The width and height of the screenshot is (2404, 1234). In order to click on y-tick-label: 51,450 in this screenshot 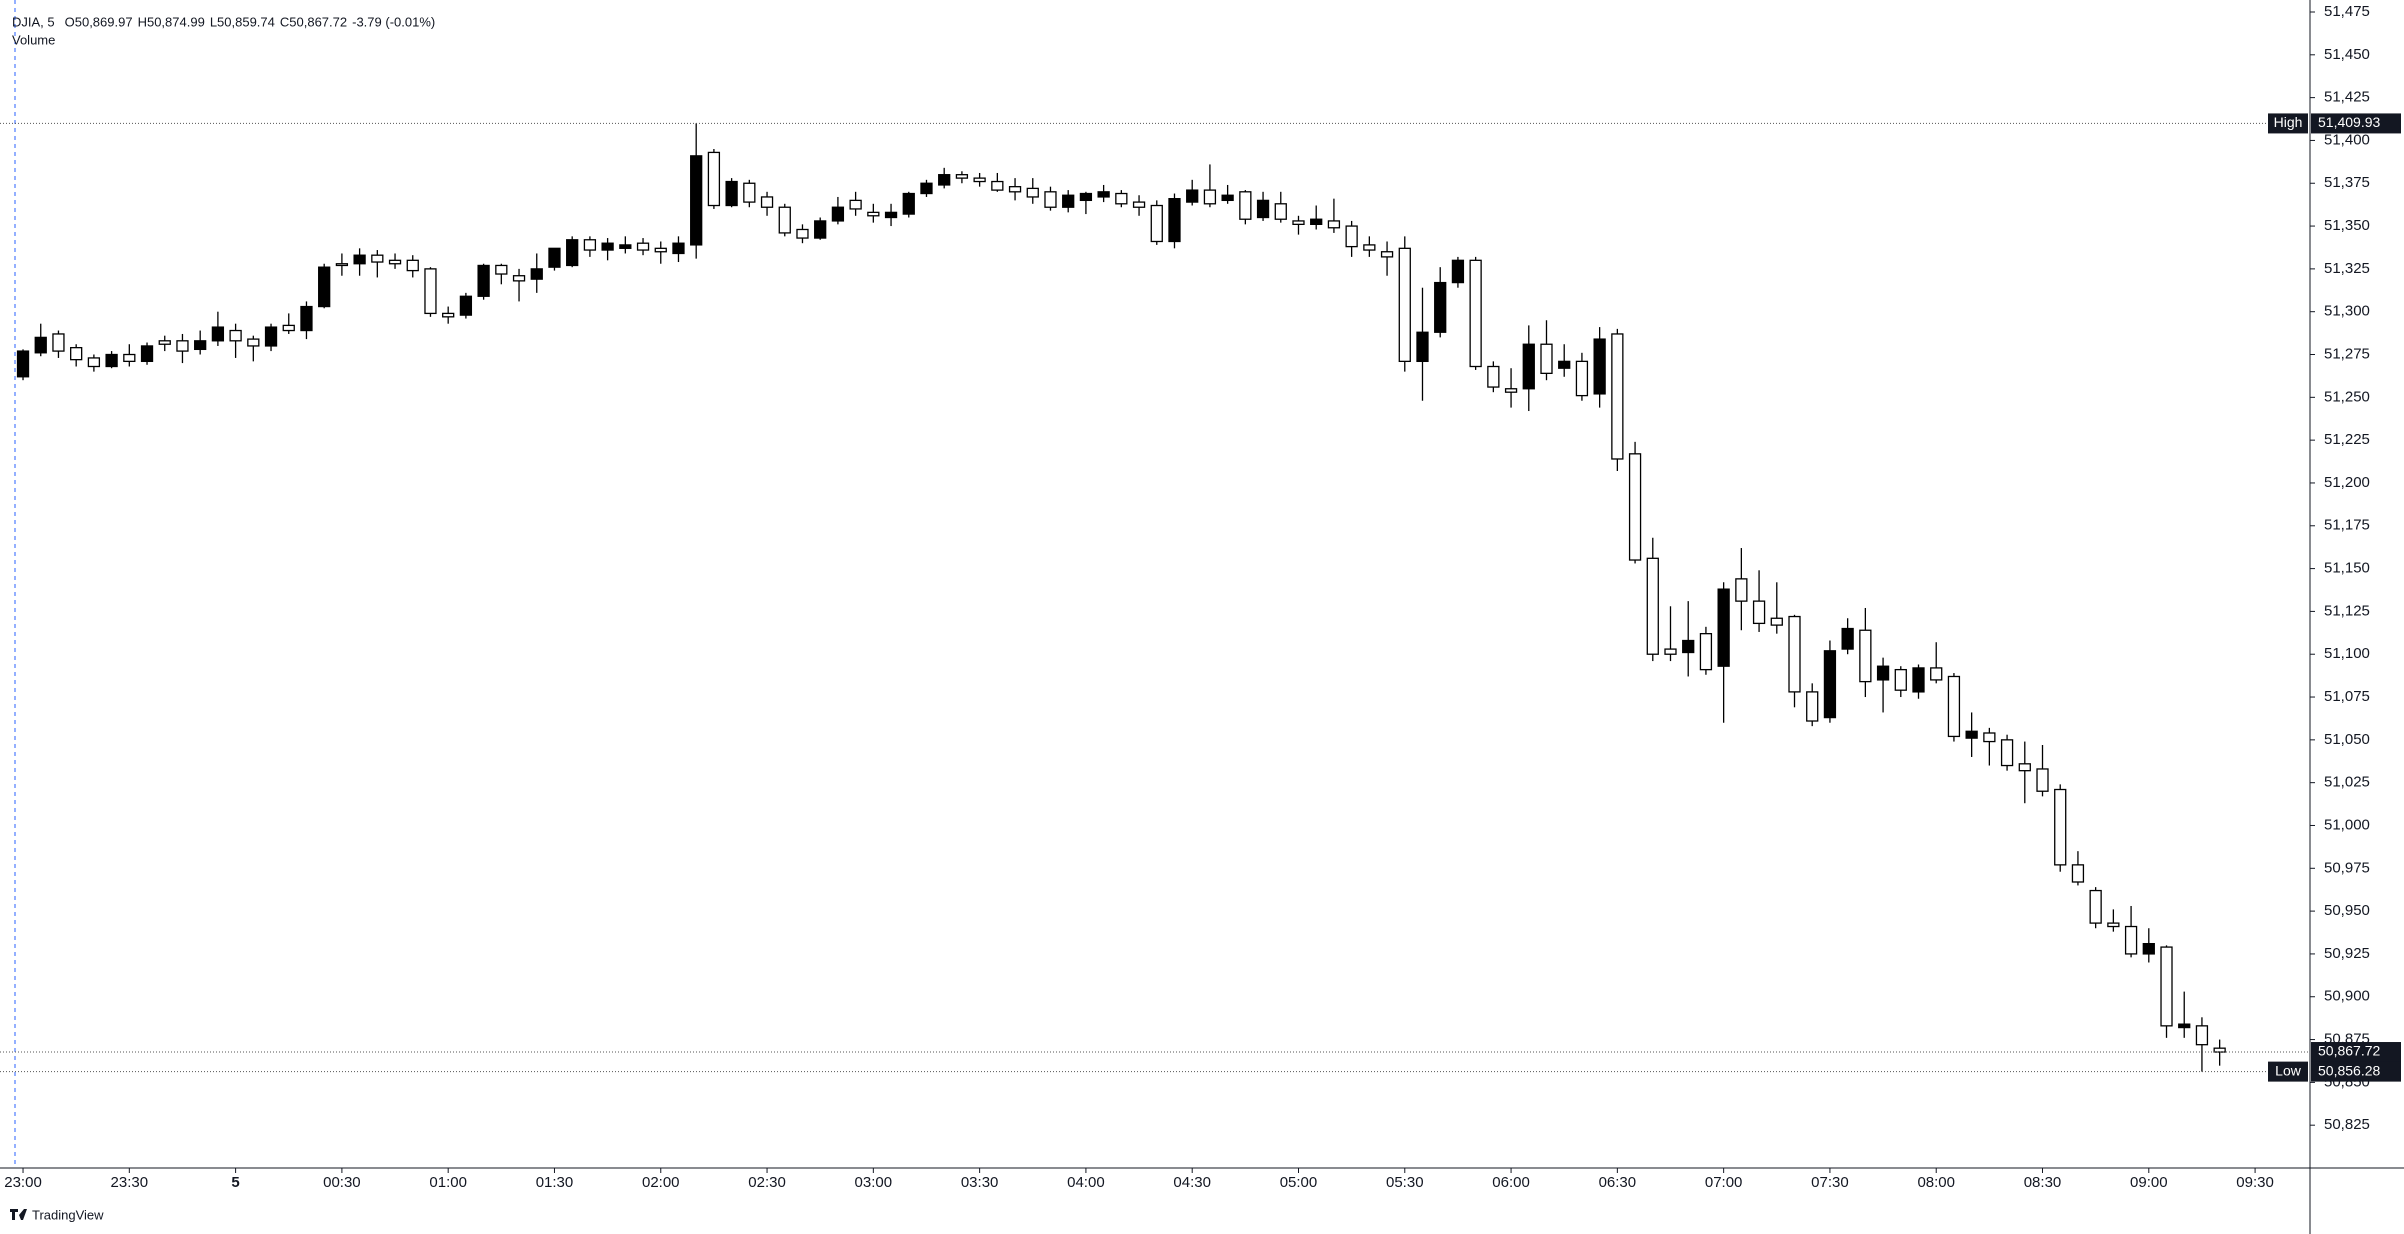, I will do `click(2347, 54)`.